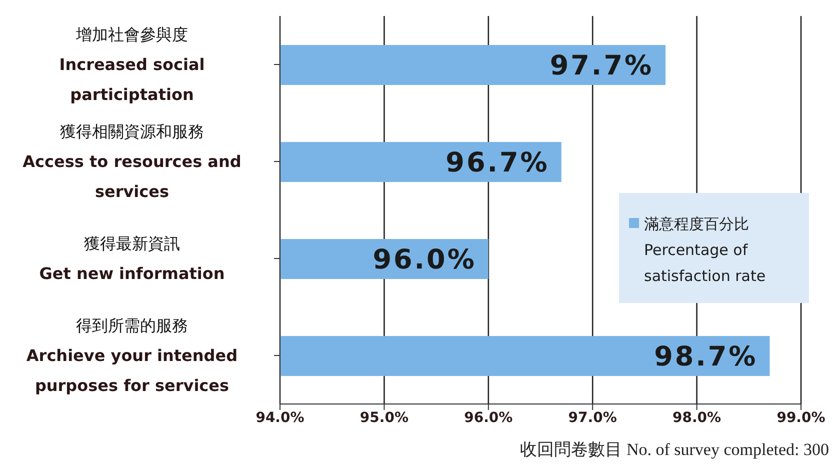 The image size is (839, 471). I want to click on legend-label: 滿意程度百分比 Percentage of satisfaction rate, so click(705, 250).